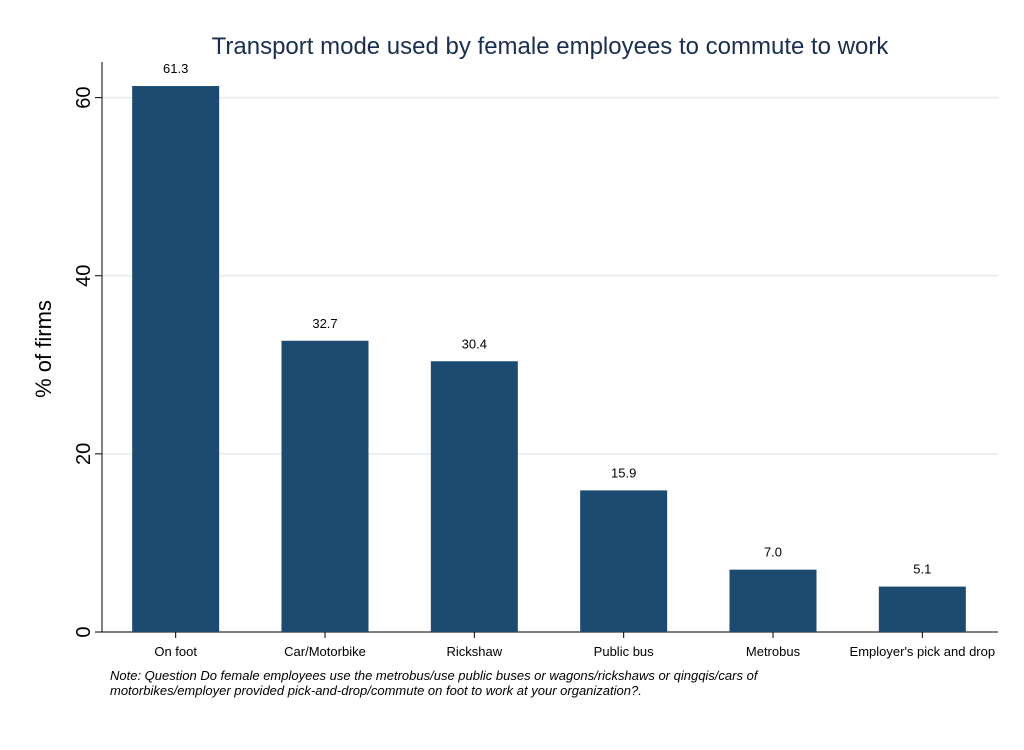  Describe the element at coordinates (84, 98) in the screenshot. I see `y-tick-label: 60` at that location.